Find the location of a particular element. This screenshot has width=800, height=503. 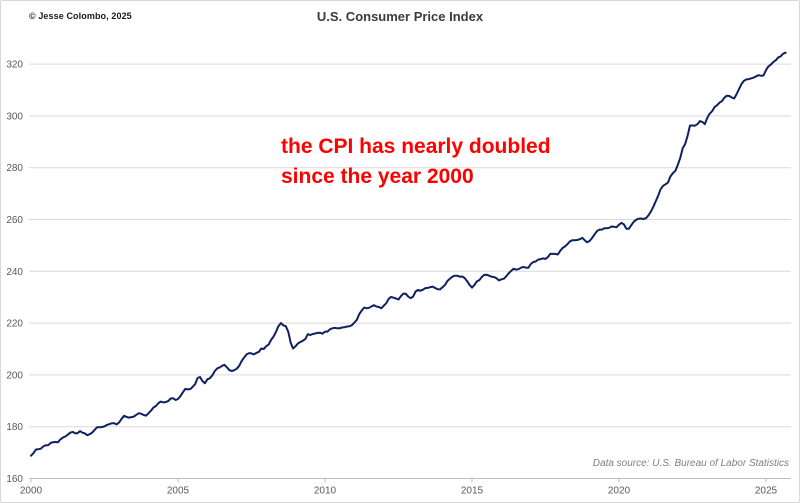

y-tick-label: 240 is located at coordinates (14, 272).